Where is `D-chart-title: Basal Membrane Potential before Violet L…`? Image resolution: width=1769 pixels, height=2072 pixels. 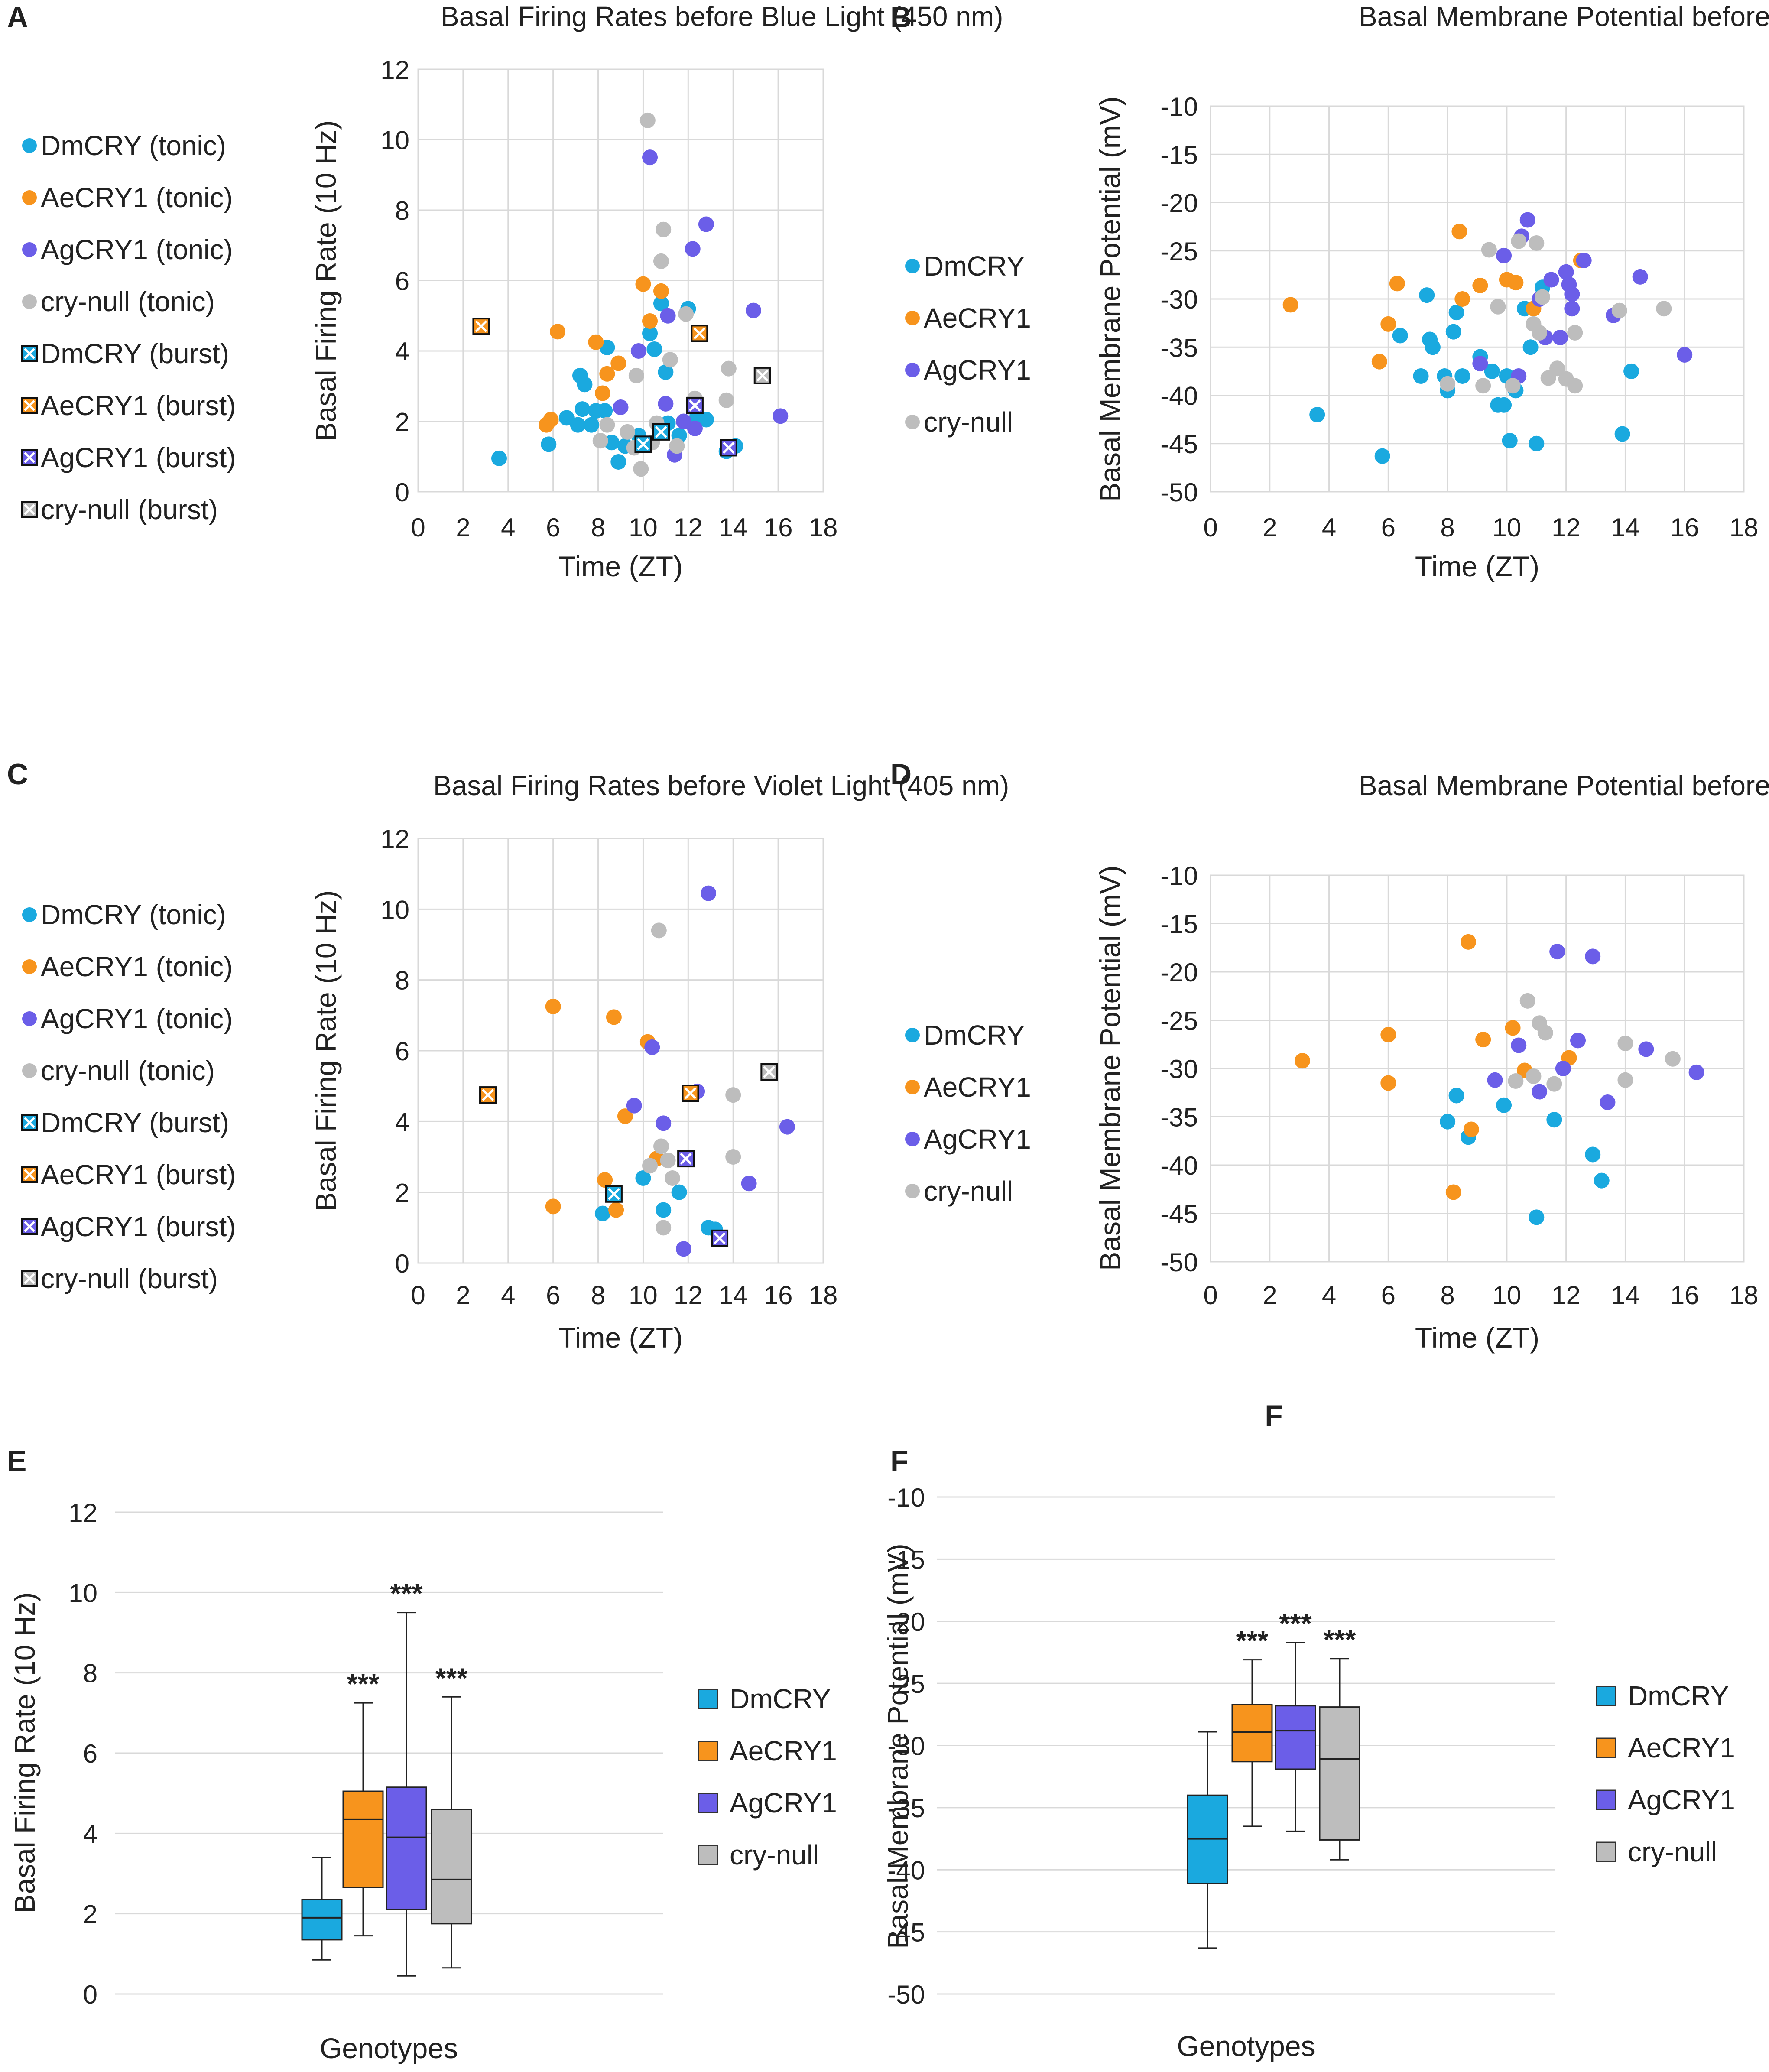 D-chart-title: Basal Membrane Potential before Violet L… is located at coordinates (1564, 786).